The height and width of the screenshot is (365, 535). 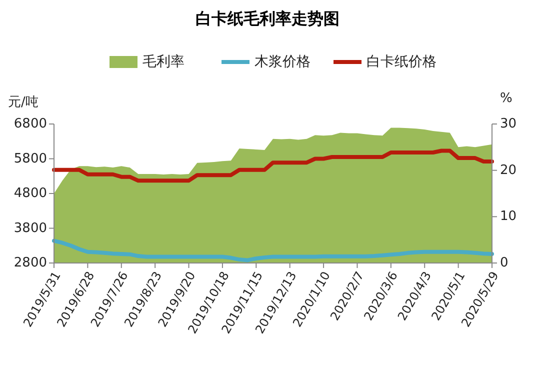 What do you see at coordinates (30, 124) in the screenshot?
I see `y-tick-label: 6800` at bounding box center [30, 124].